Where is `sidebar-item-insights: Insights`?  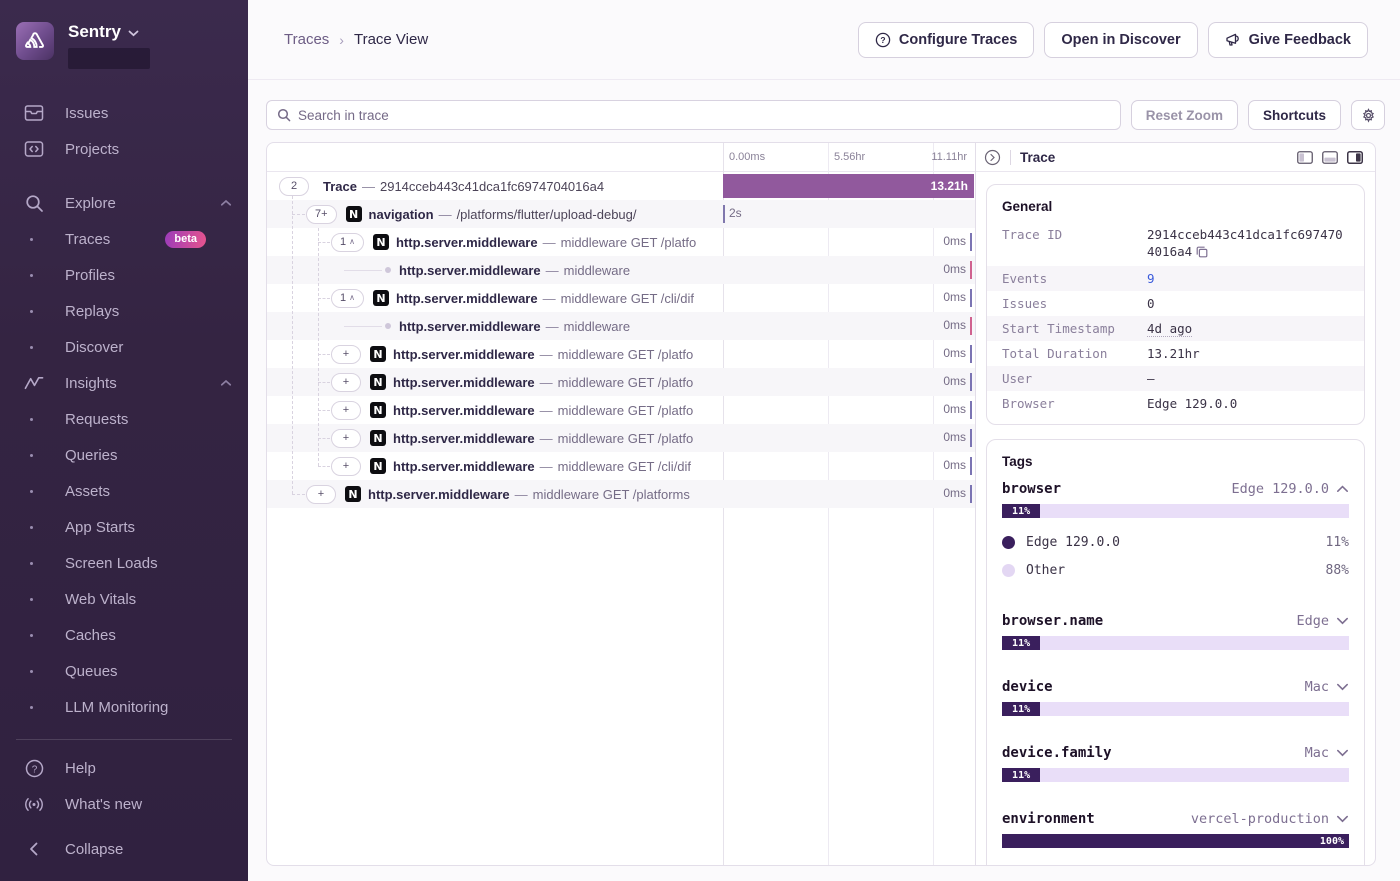
sidebar-item-insights: Insights is located at coordinates (124, 383).